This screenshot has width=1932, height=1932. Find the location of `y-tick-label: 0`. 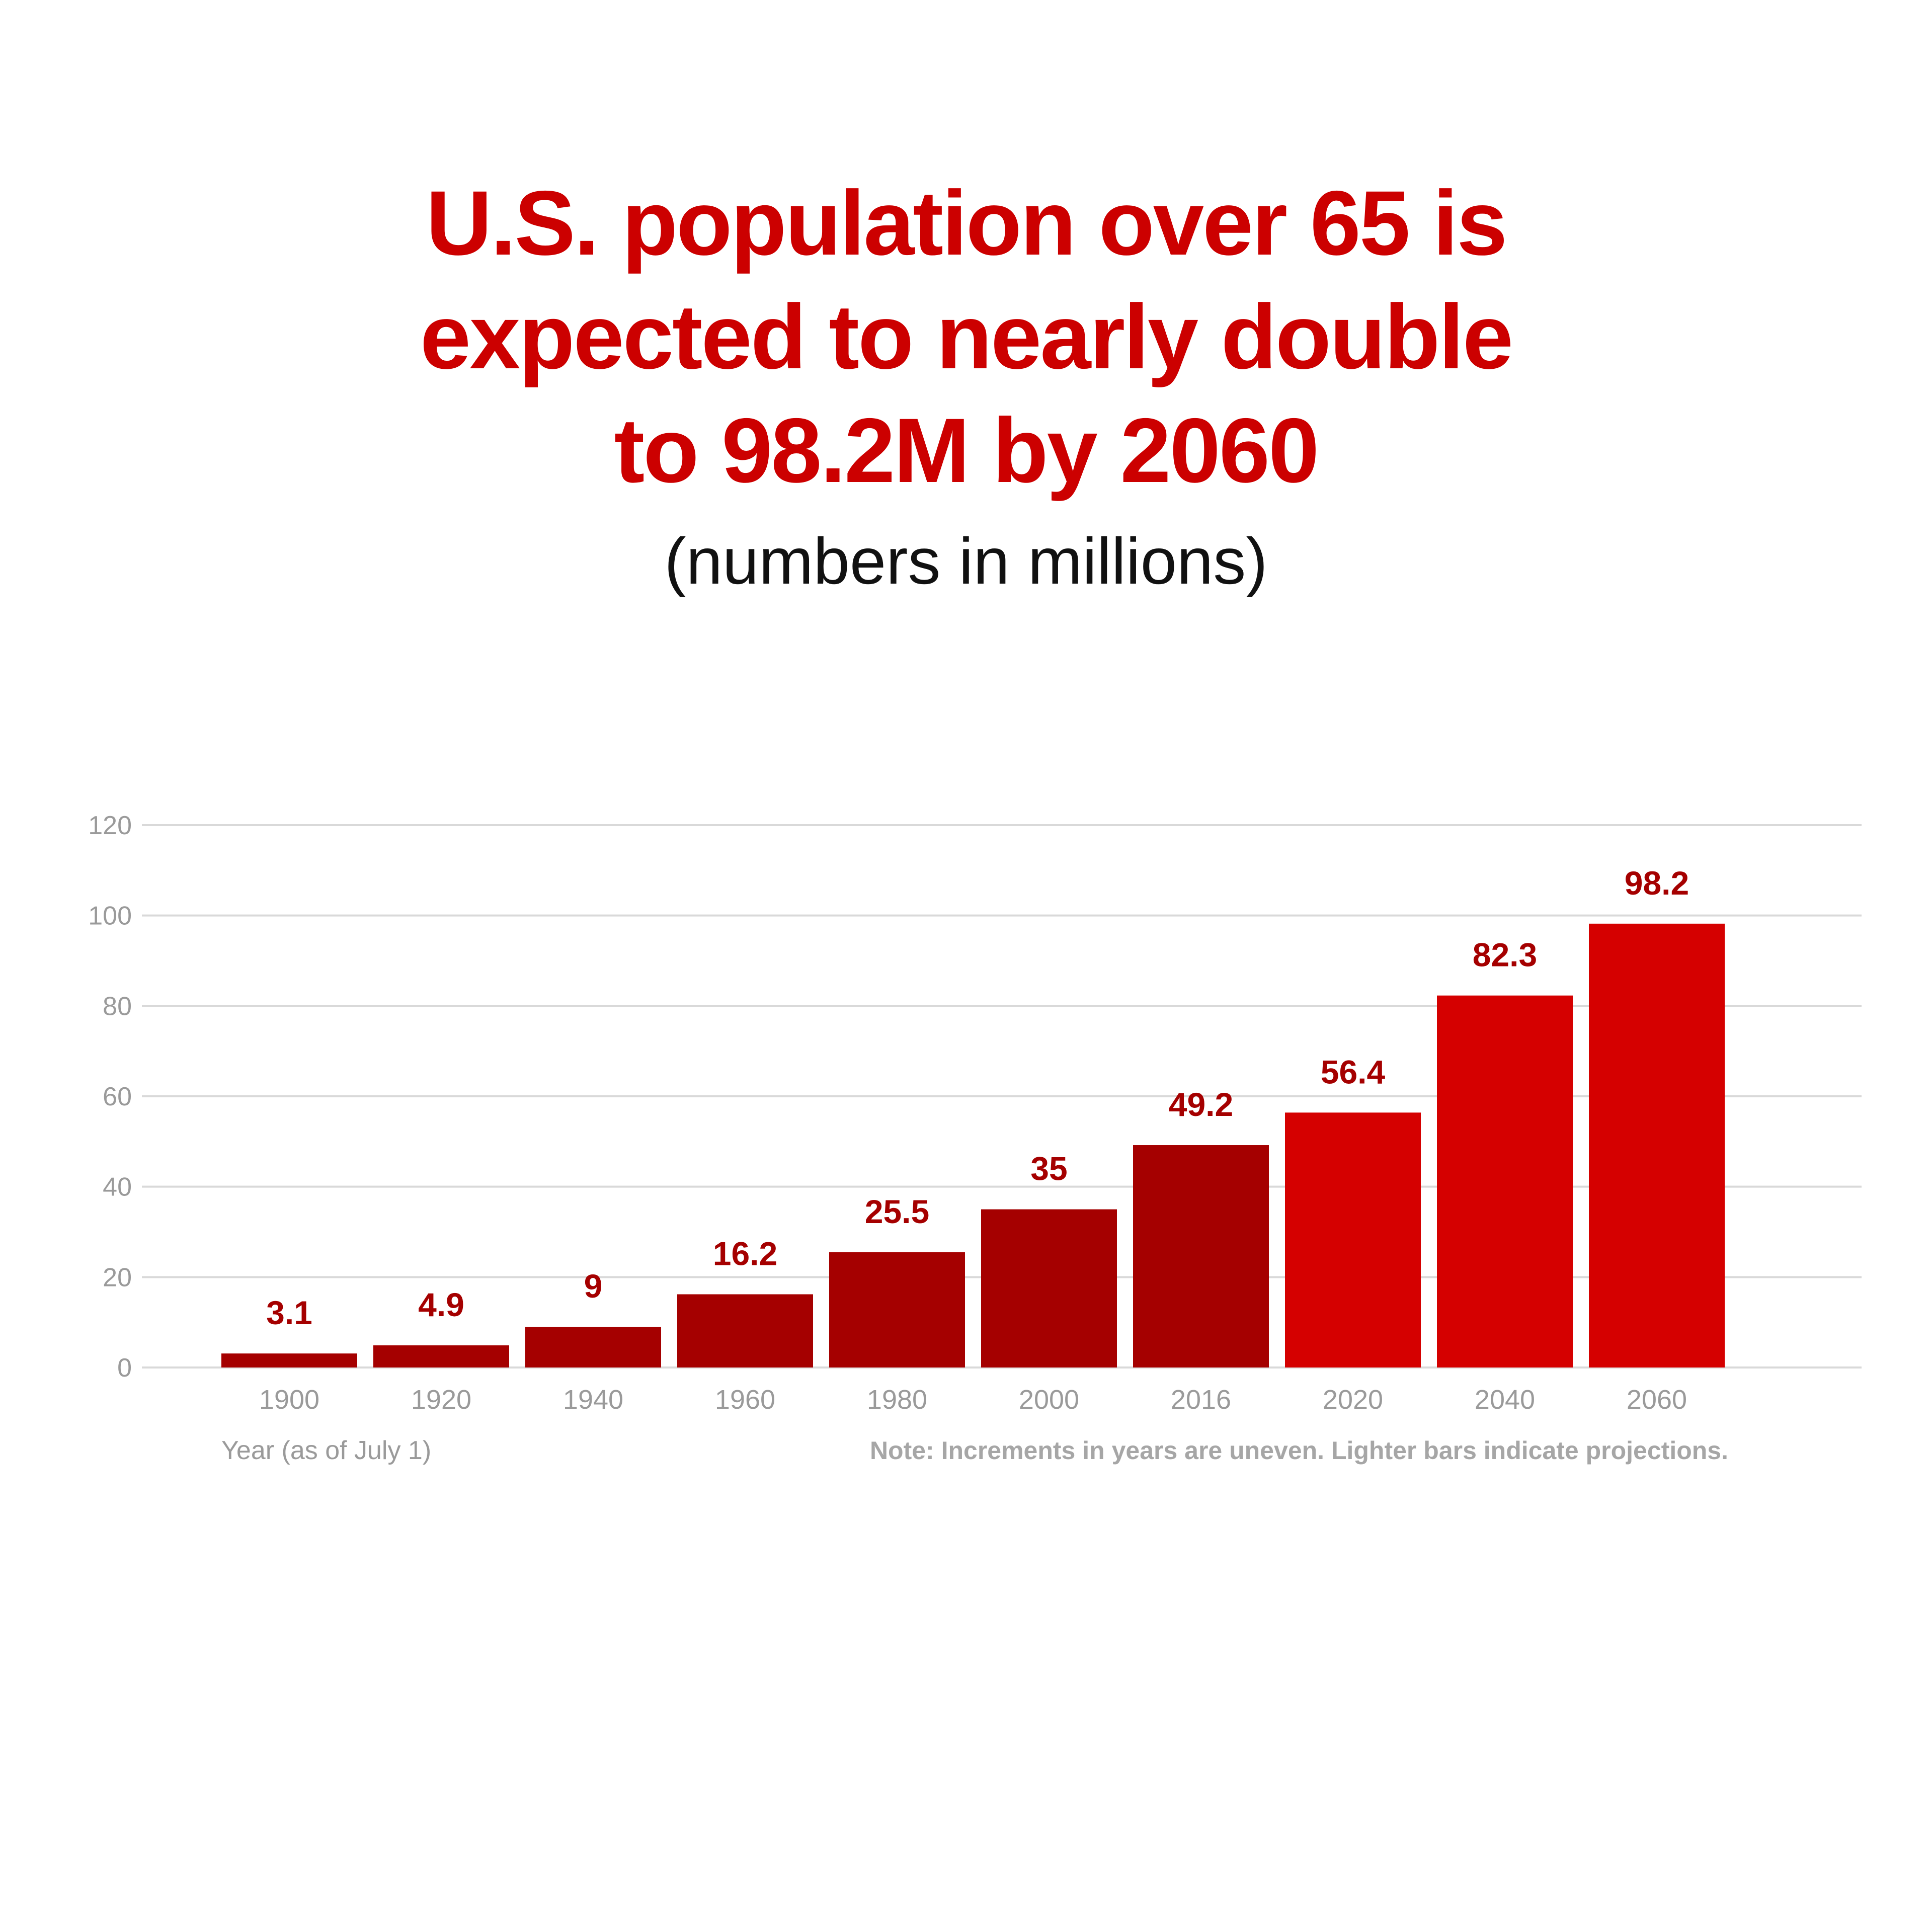

y-tick-label: 0 is located at coordinates (125, 1368).